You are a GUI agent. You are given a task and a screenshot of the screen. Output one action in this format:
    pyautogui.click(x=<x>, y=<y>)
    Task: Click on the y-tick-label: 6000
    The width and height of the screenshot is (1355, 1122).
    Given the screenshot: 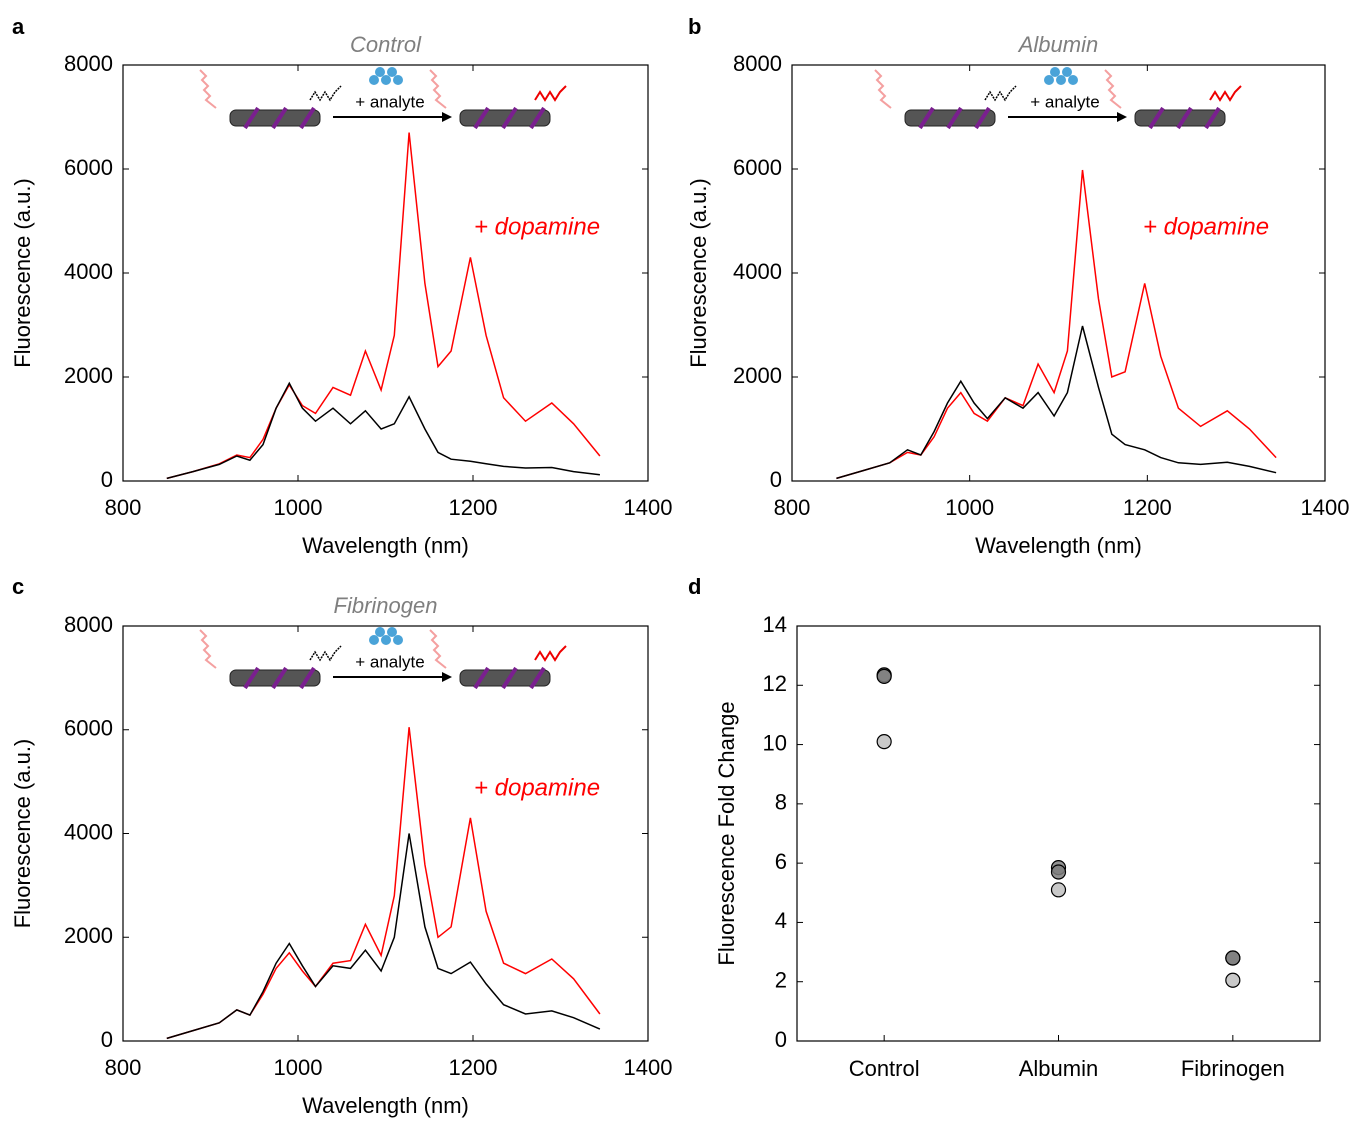 What is the action you would take?
    pyautogui.click(x=88, y=167)
    